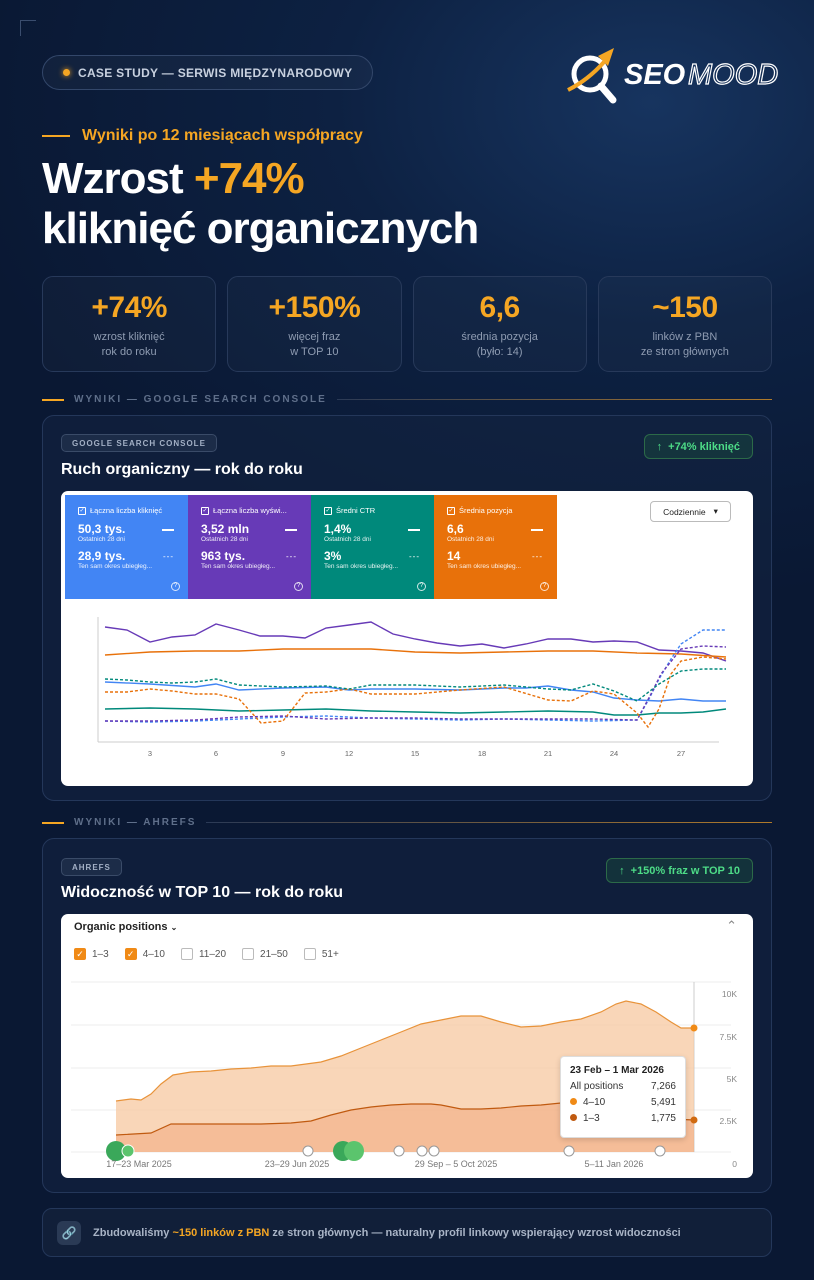  I want to click on section-text: WYNIKI — AHREFS, so click(135, 822).